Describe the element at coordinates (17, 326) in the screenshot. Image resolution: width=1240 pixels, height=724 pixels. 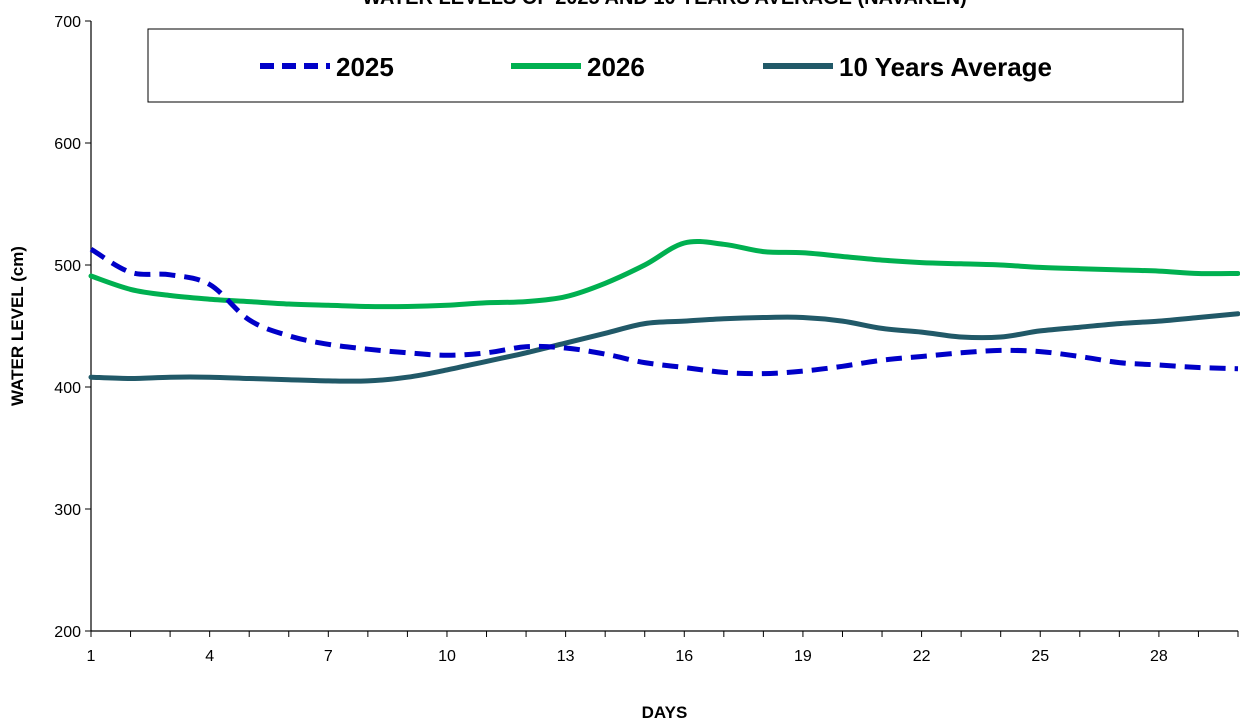
I see `y-axis-title: WATER LEVEL (cm)` at that location.